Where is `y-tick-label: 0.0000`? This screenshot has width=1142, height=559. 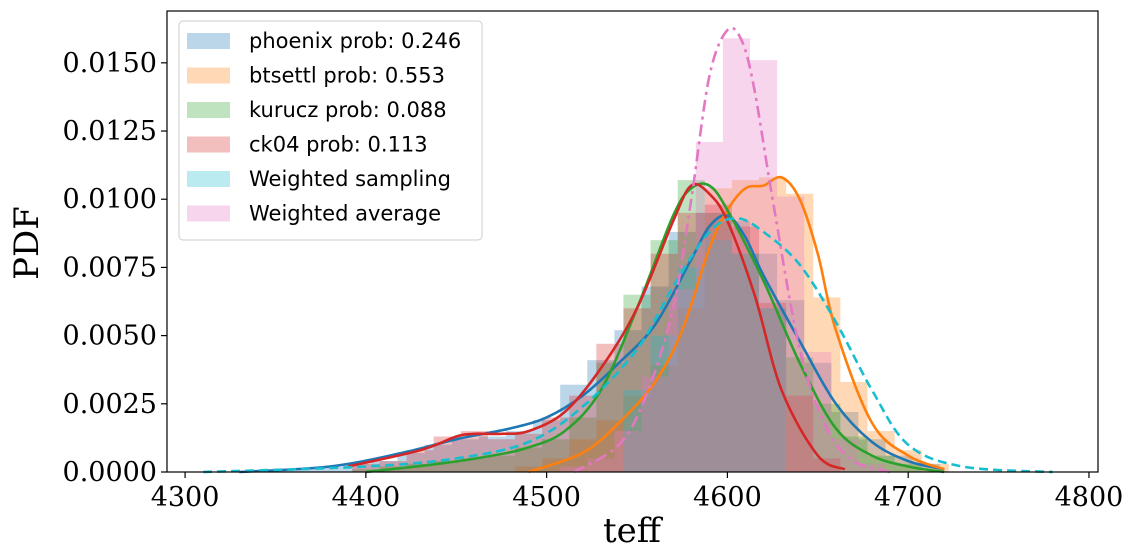 y-tick-label: 0.0000 is located at coordinates (110, 472).